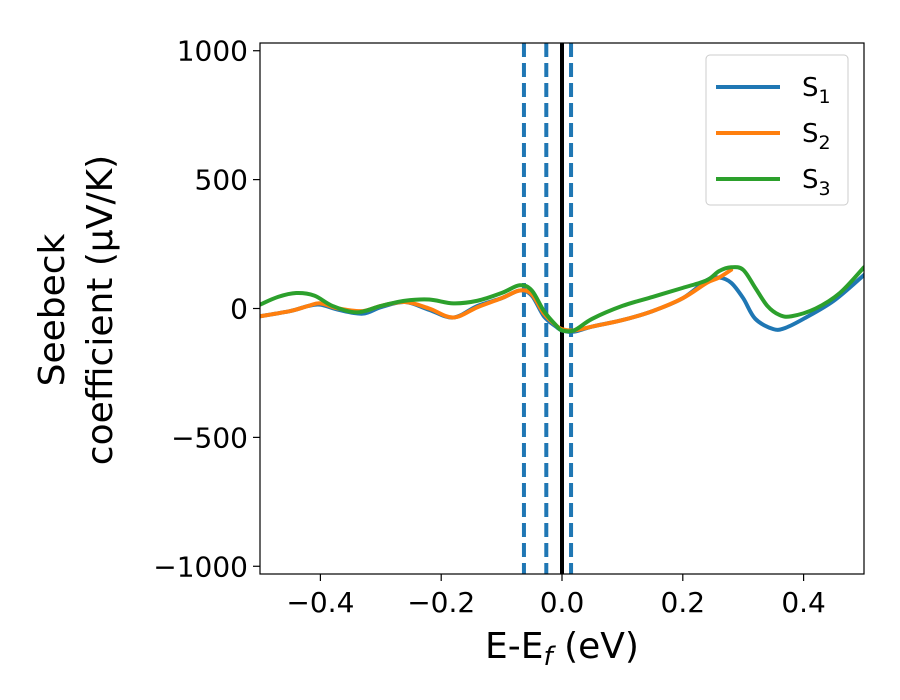 The height and width of the screenshot is (700, 900). I want to click on x-tick-label: 0.2, so click(683, 602).